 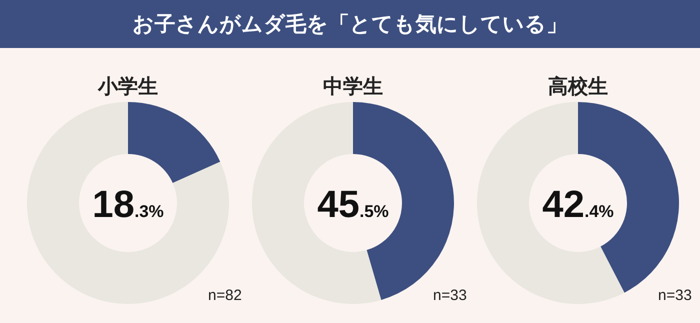 I want to click on chart-subtitle: 小学生, so click(x=127, y=87).